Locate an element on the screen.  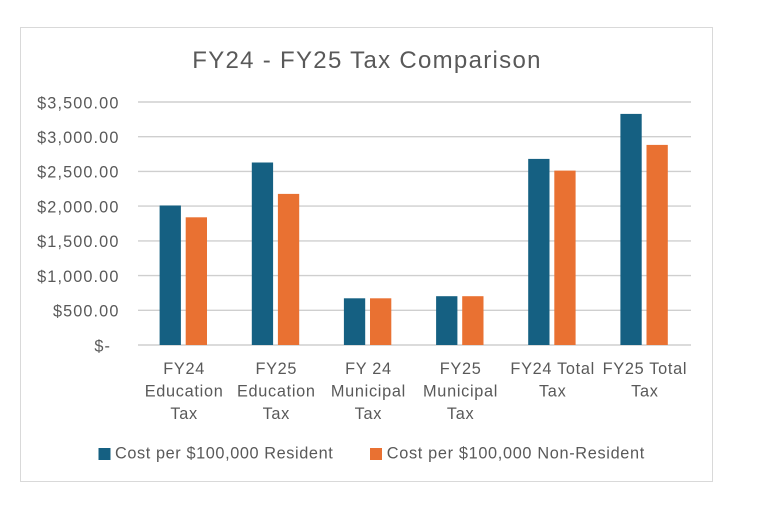
svg-text: FY24 - FY25 Tax Comparison is located at coordinates (367, 60).